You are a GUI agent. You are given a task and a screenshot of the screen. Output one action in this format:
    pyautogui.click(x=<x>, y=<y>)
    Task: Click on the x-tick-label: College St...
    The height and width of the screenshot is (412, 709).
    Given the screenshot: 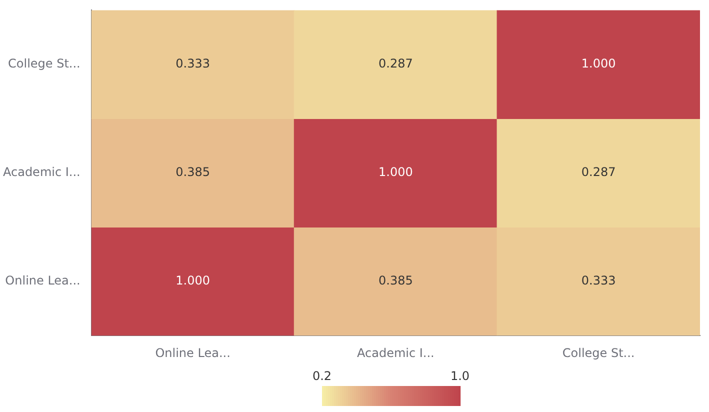 What is the action you would take?
    pyautogui.click(x=598, y=353)
    